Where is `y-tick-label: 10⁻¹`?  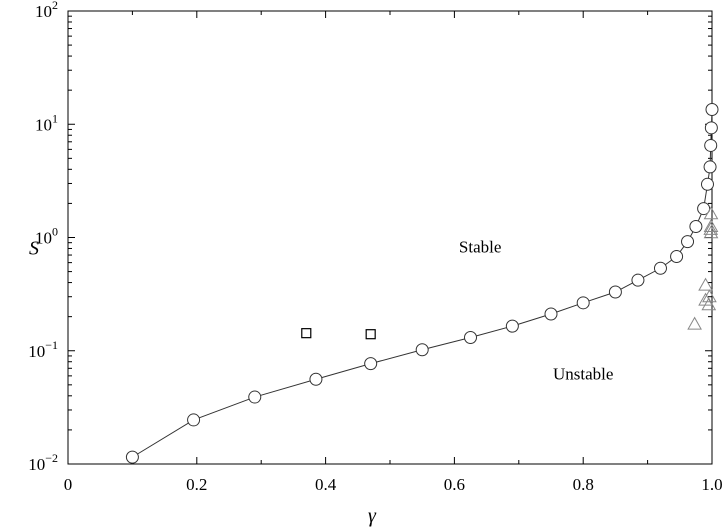
y-tick-label: 10⁻¹ is located at coordinates (43, 349).